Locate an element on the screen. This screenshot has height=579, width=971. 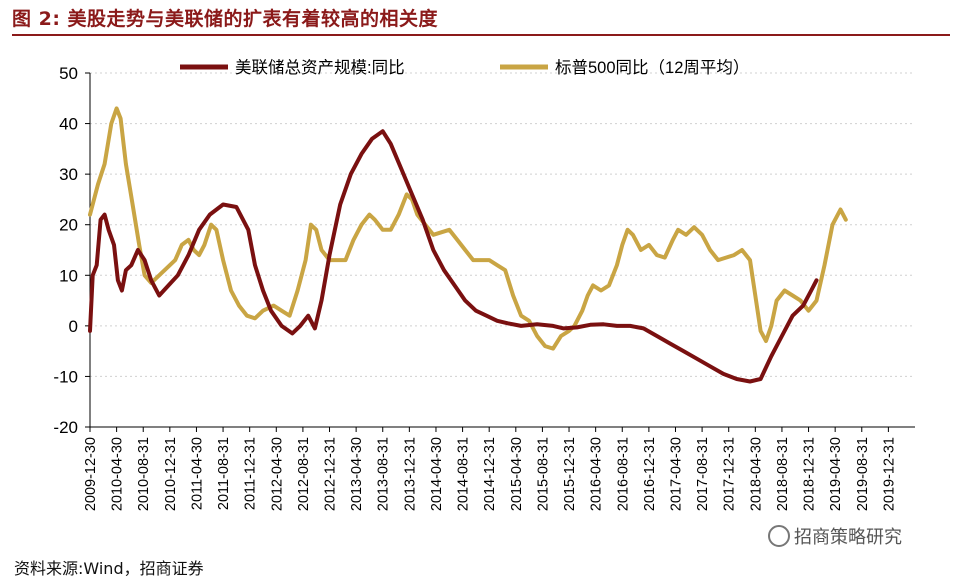
x-tick-label: 2019-08-31 is located at coordinates (863, 474).